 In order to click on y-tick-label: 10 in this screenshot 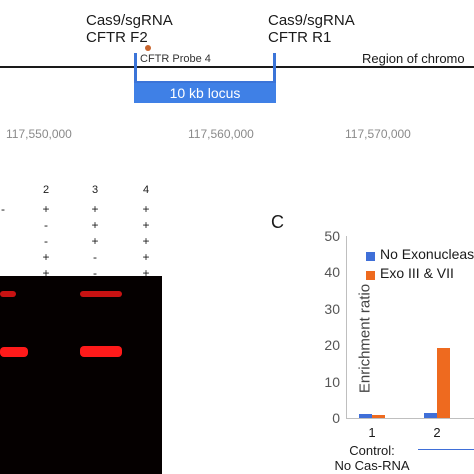, I will do `click(332, 381)`.